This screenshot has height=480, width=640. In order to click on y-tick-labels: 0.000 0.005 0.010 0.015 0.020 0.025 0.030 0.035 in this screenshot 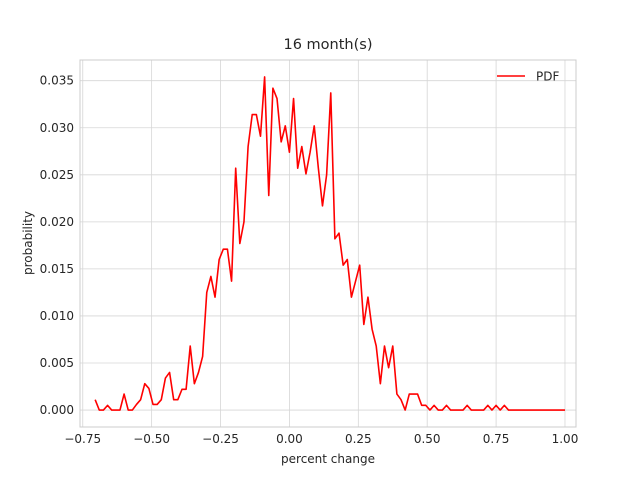, I will do `click(57, 245)`.